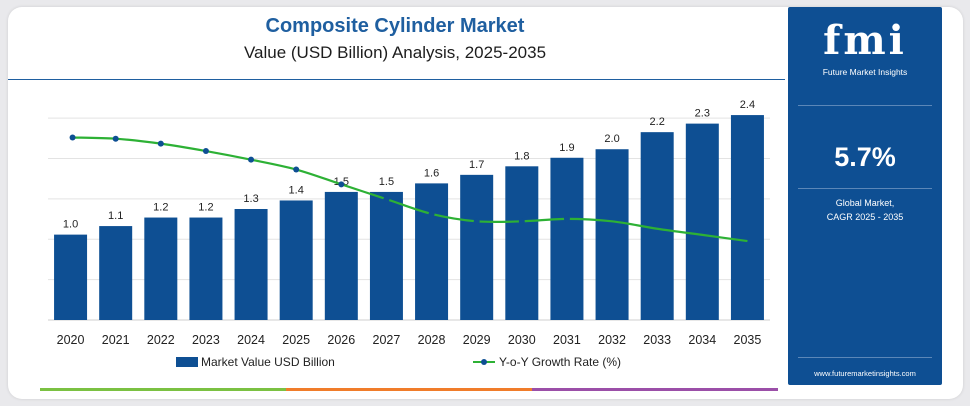 The width and height of the screenshot is (970, 406). What do you see at coordinates (206, 340) in the screenshot?
I see `x-tick-label: 2023` at bounding box center [206, 340].